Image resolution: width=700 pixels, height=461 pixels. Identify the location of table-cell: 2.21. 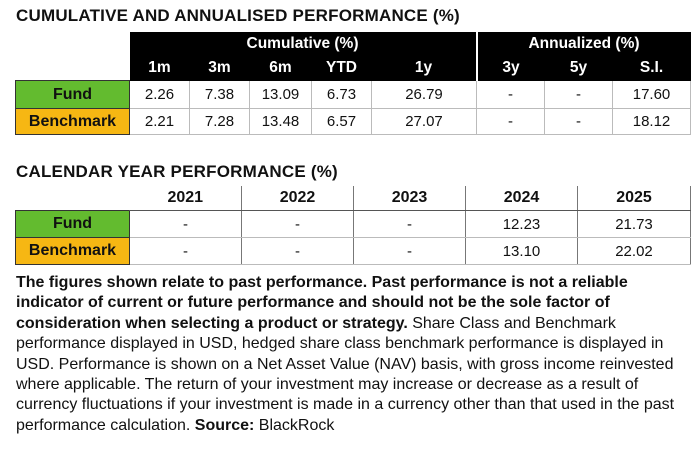
(159, 121).